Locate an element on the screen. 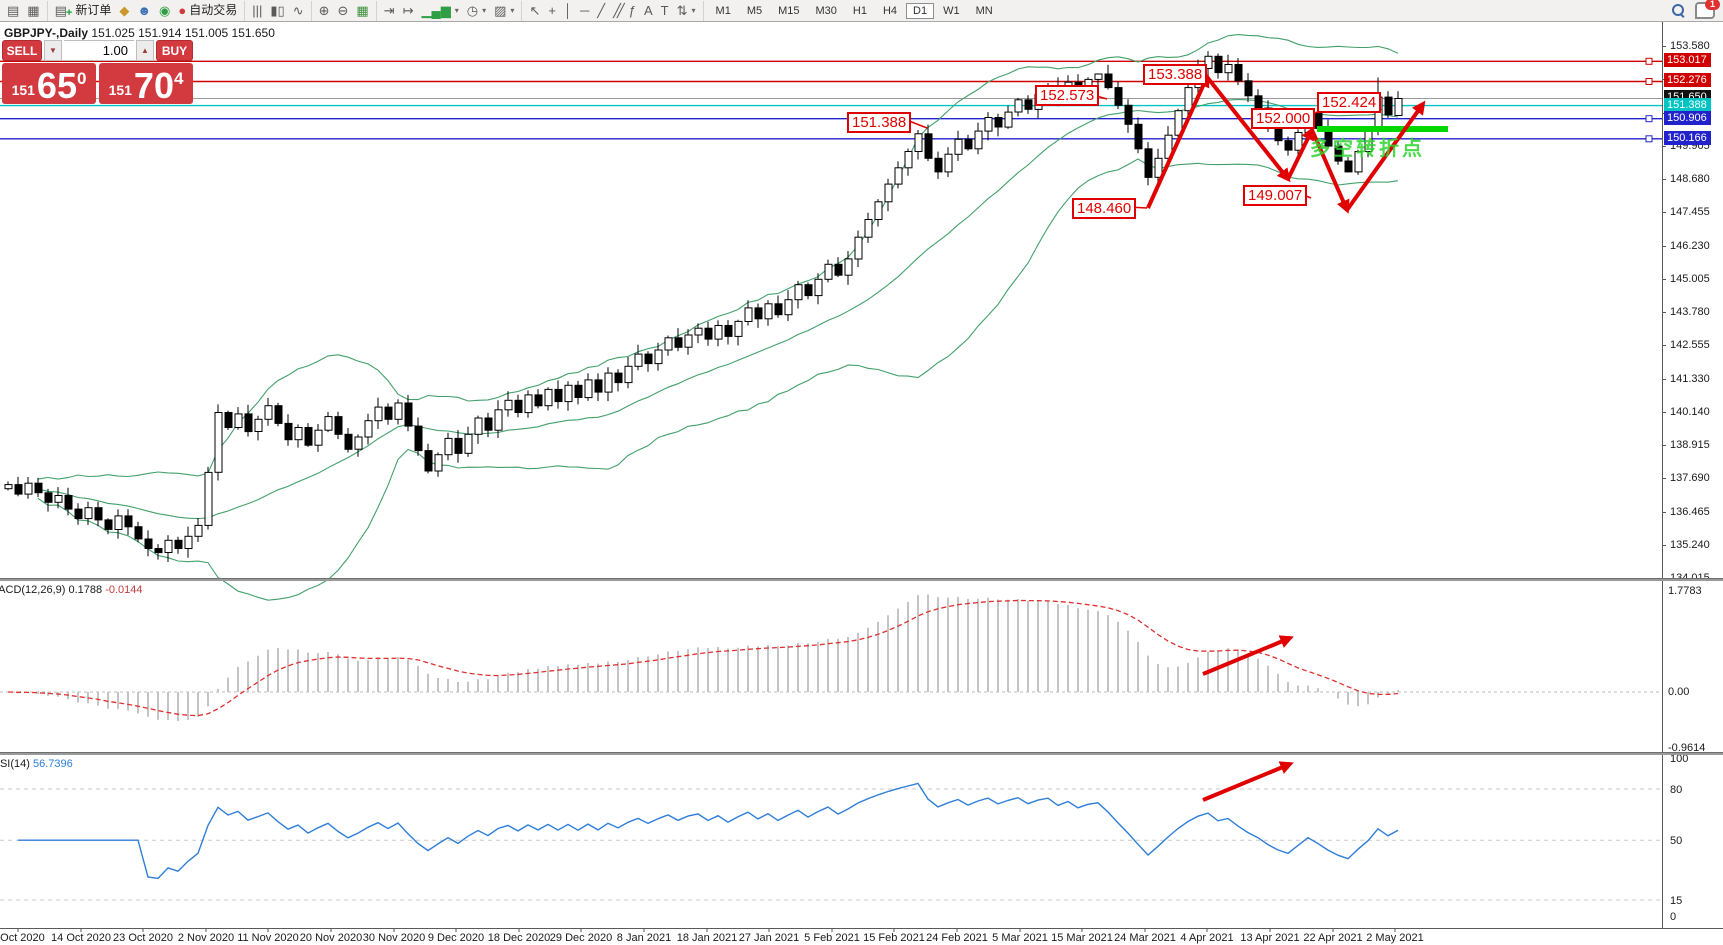 This screenshot has width=1723, height=945. chat-icon: 1 is located at coordinates (1707, 9).